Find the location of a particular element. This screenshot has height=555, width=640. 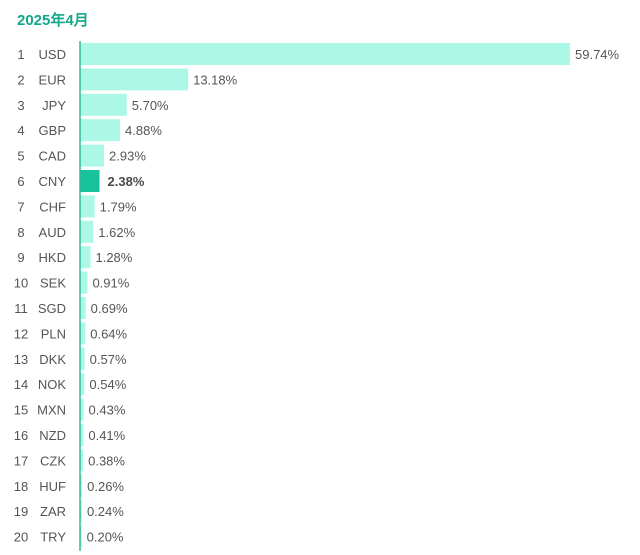

value-label: 5.70% is located at coordinates (150, 105).